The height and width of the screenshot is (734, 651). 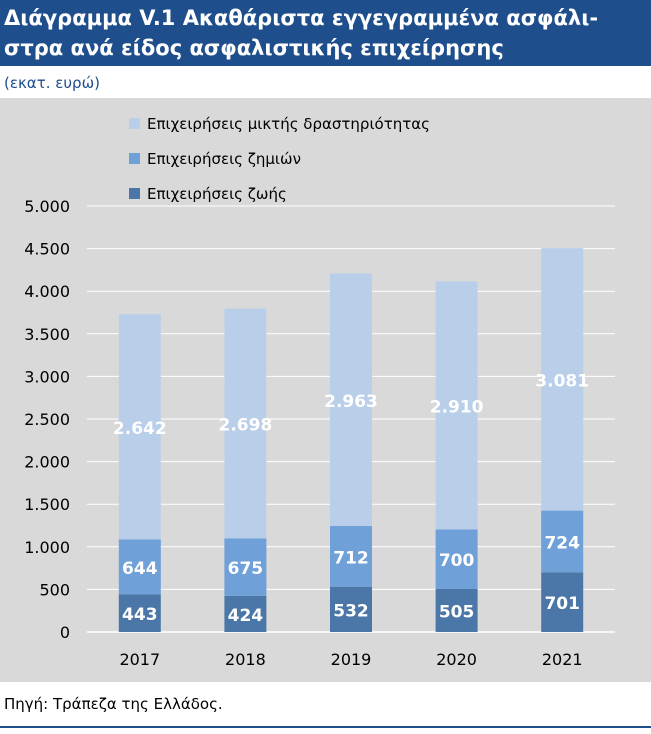 What do you see at coordinates (325, 727) in the screenshot?
I see `bottom-rule` at bounding box center [325, 727].